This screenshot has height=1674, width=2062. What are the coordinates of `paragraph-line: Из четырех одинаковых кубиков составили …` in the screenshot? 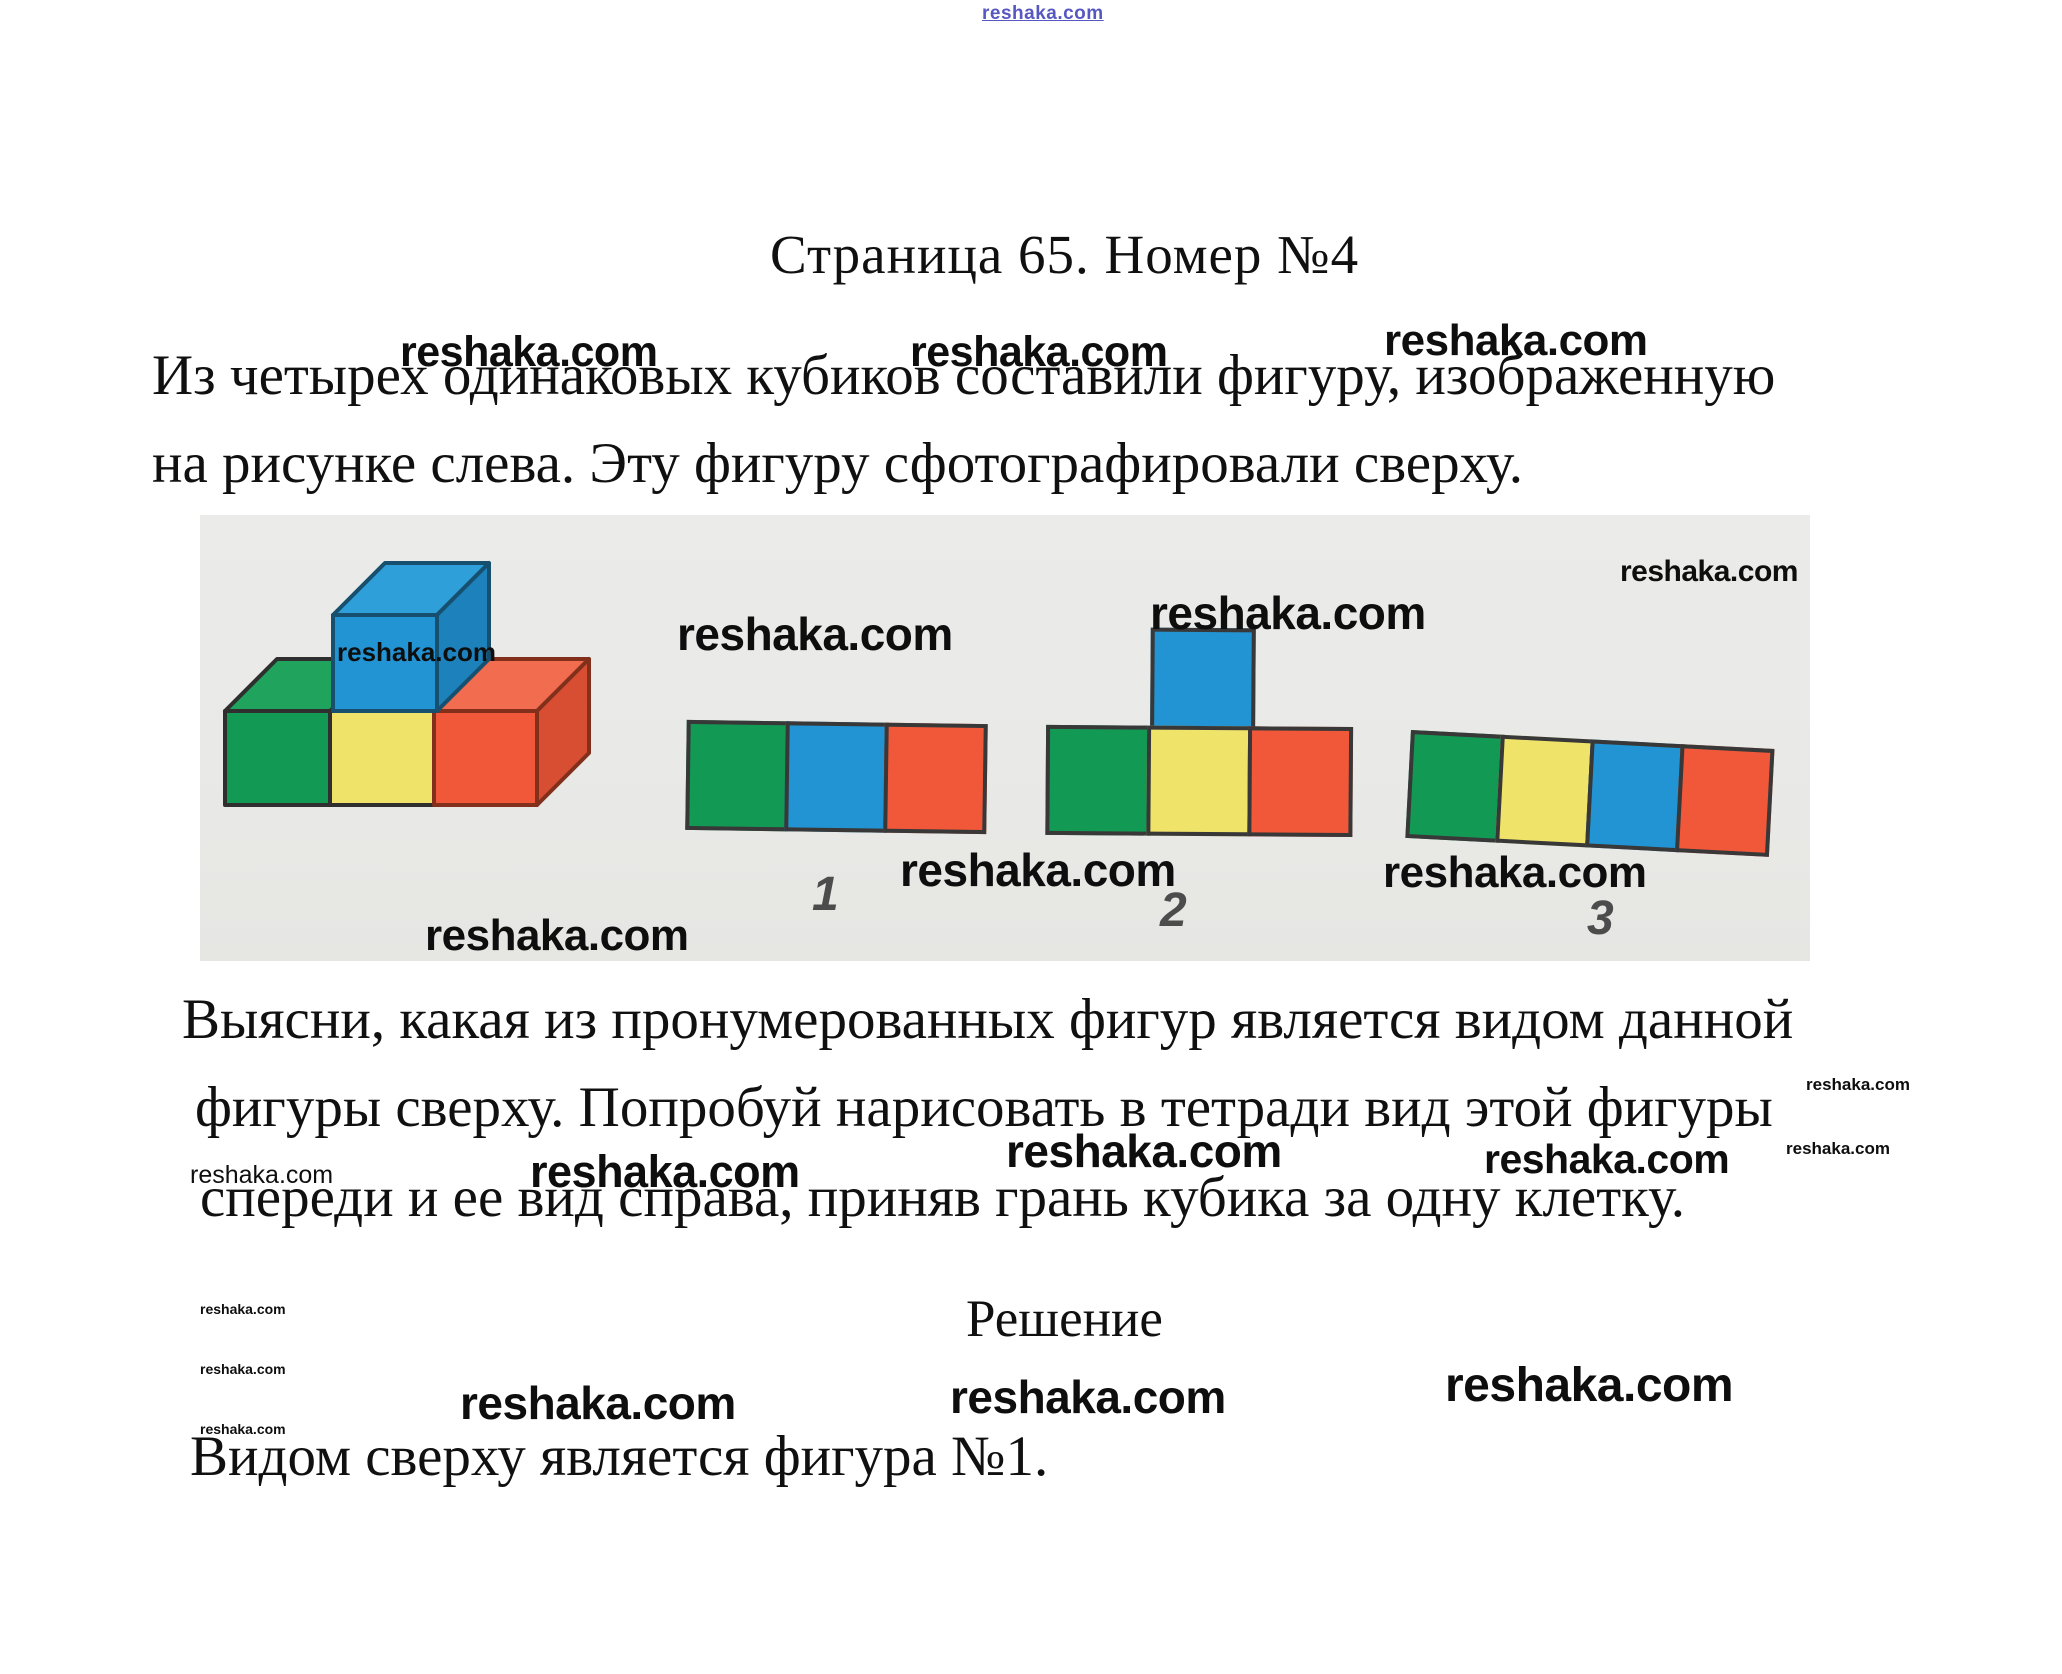 It's located at (964, 375).